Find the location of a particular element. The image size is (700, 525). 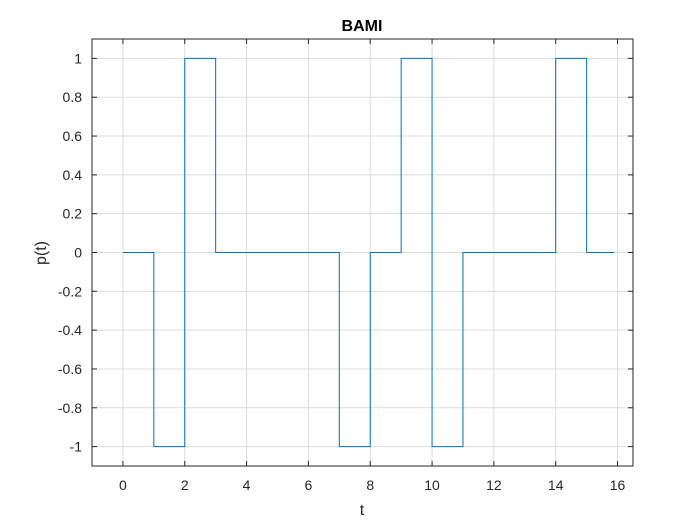

x-tick-label: 12 is located at coordinates (494, 485).